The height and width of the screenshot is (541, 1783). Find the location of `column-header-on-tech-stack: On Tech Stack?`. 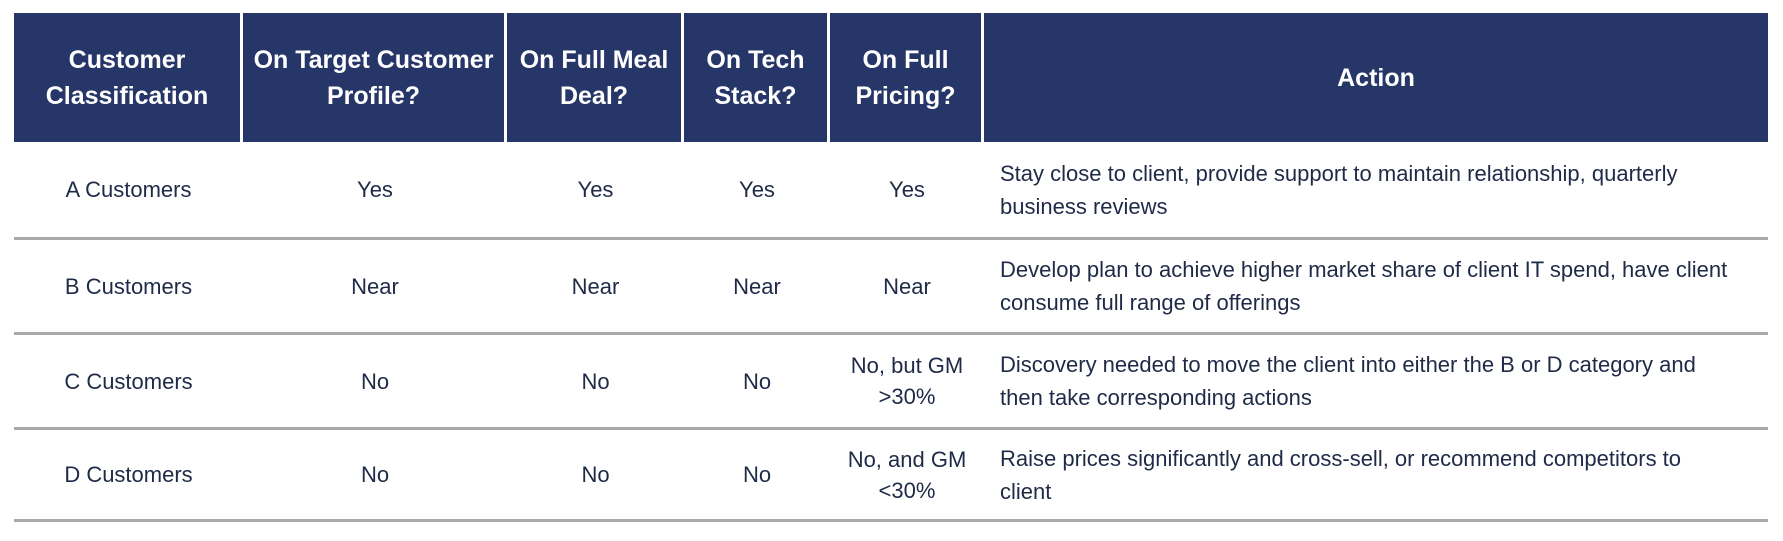

column-header-on-tech-stack: On Tech Stack? is located at coordinates (757, 77).